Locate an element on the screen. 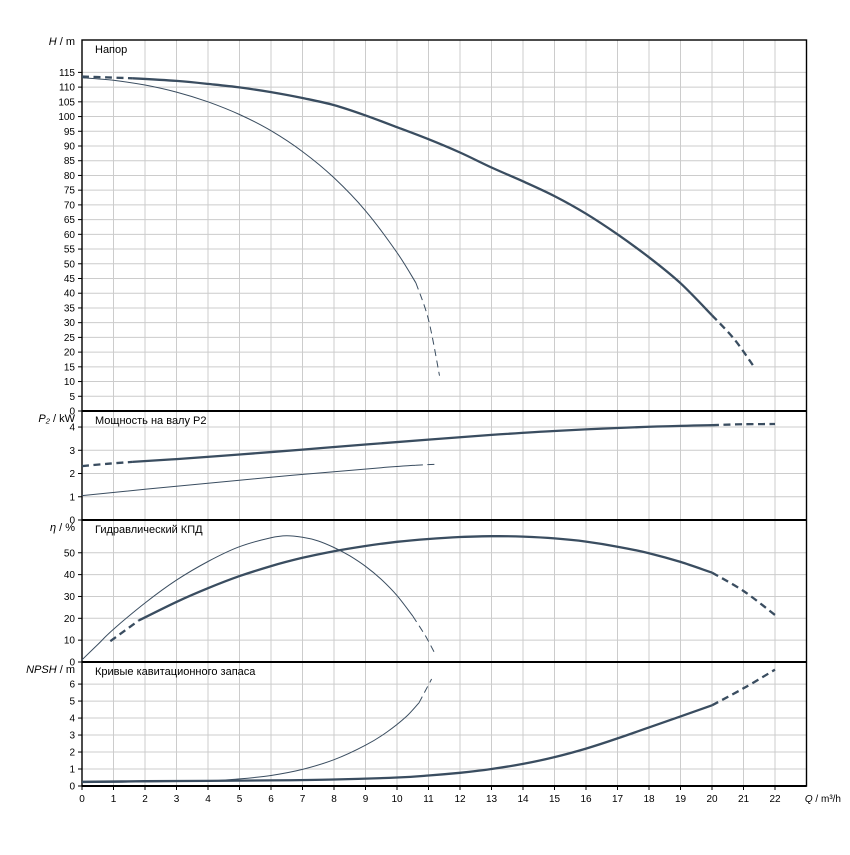 Image resolution: width=850 pixels, height=855 pixels. y-tick-label: 80 is located at coordinates (70, 176).